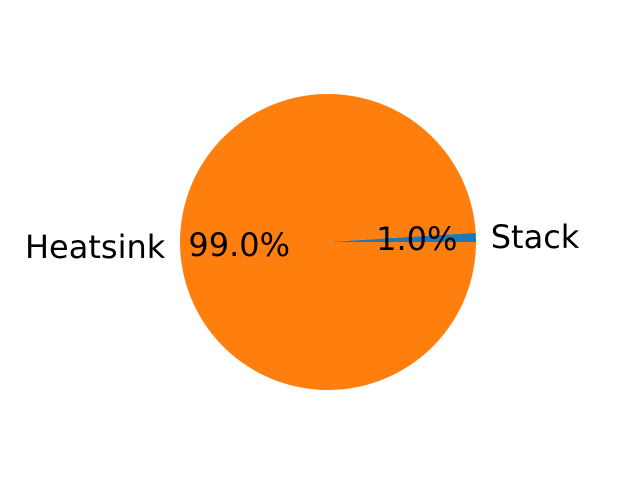 The height and width of the screenshot is (480, 640). I want to click on pie-label-heatsink: Heatsink, so click(95, 247).